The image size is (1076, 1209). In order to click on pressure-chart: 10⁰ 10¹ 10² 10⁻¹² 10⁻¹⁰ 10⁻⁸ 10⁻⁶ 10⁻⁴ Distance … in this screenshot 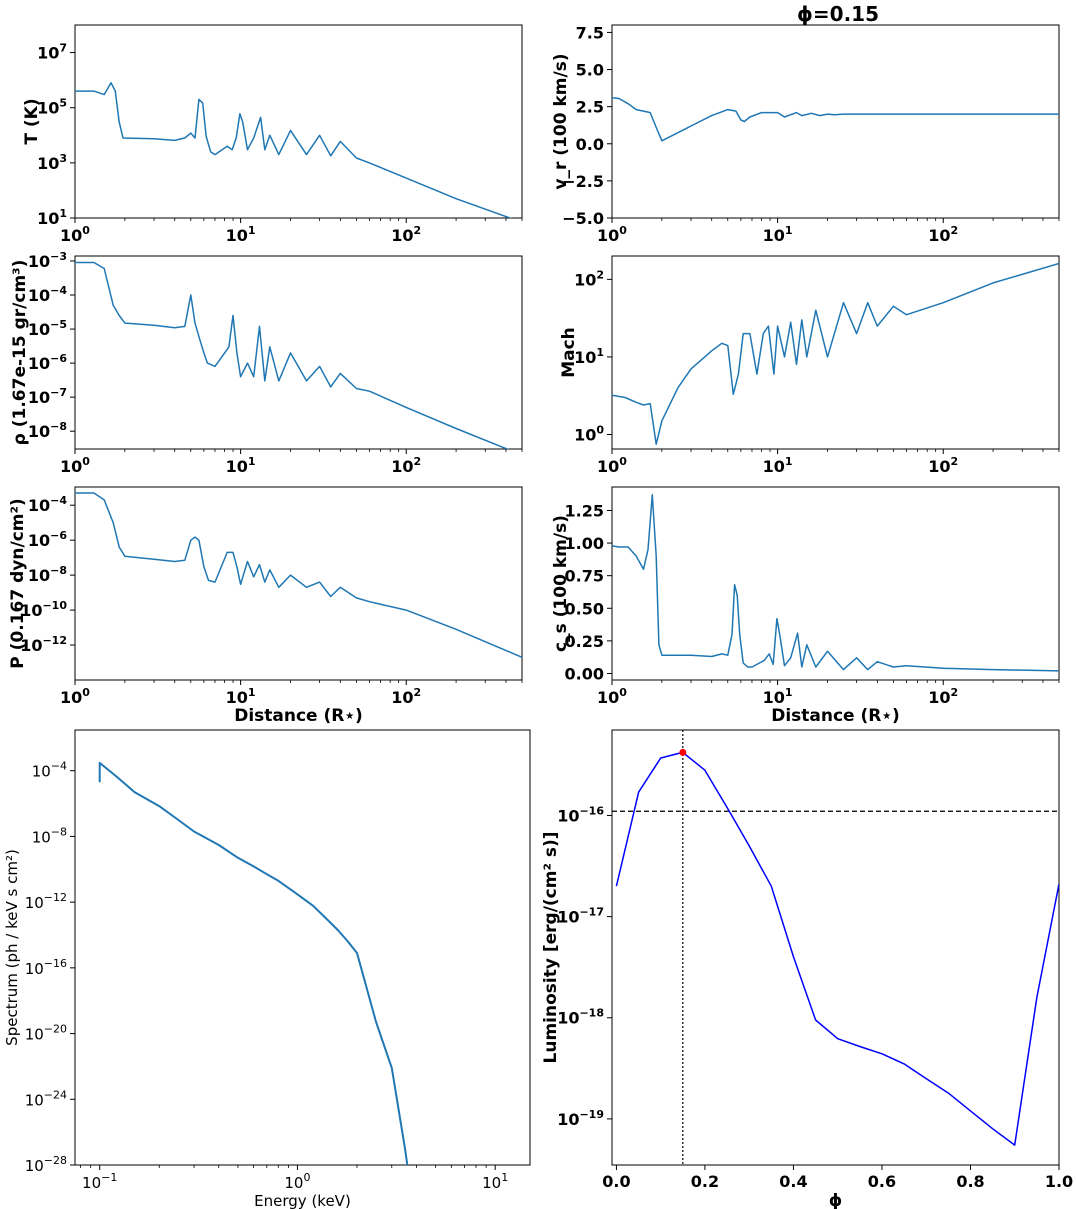, I will do `click(265, 606)`.